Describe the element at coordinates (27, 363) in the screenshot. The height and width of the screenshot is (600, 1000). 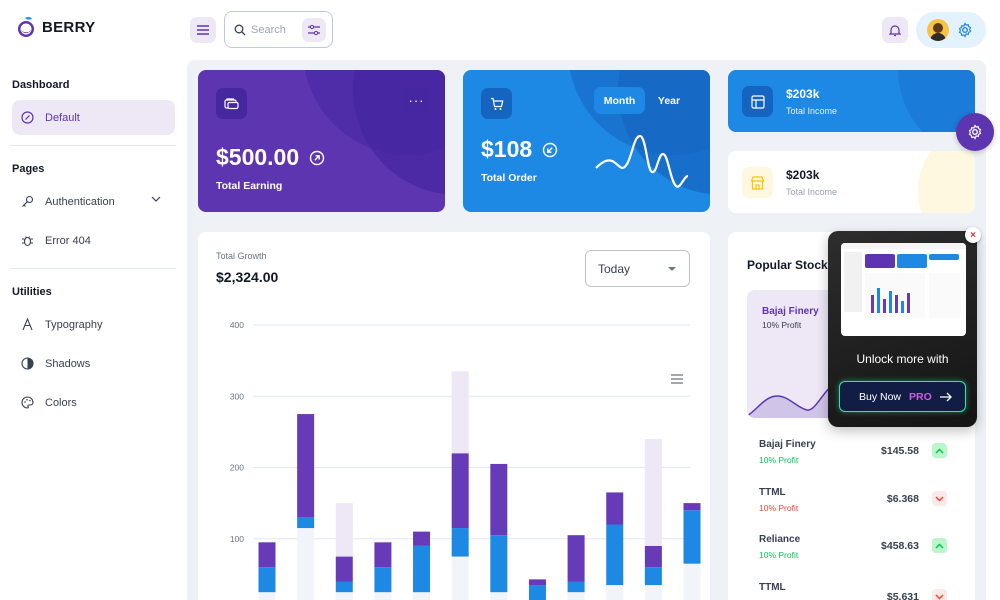
I see `shadow-icon` at that location.